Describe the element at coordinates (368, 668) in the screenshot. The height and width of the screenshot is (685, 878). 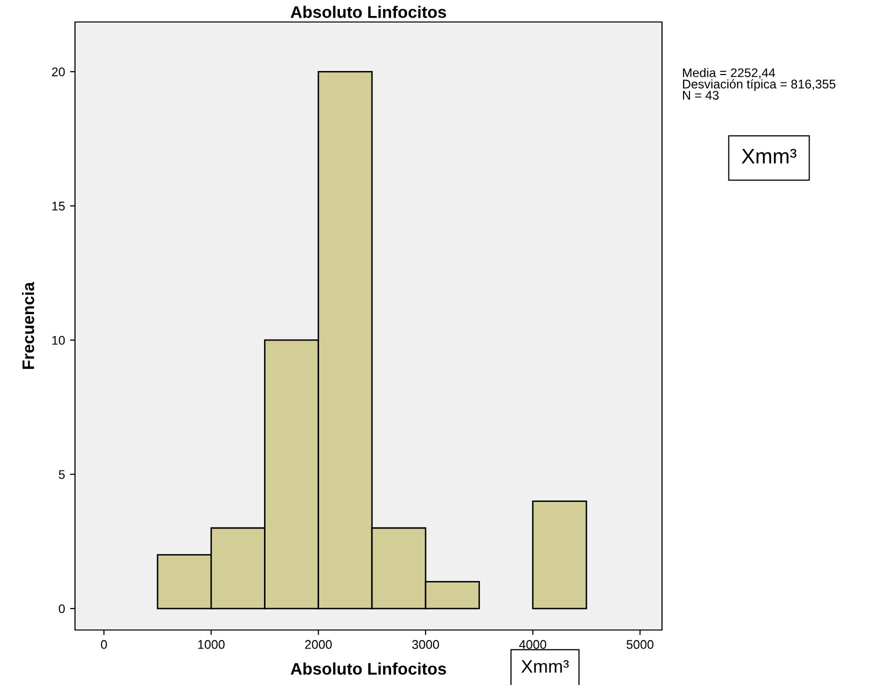
I see `x-axis-title: Absoluto Linfocitos` at that location.